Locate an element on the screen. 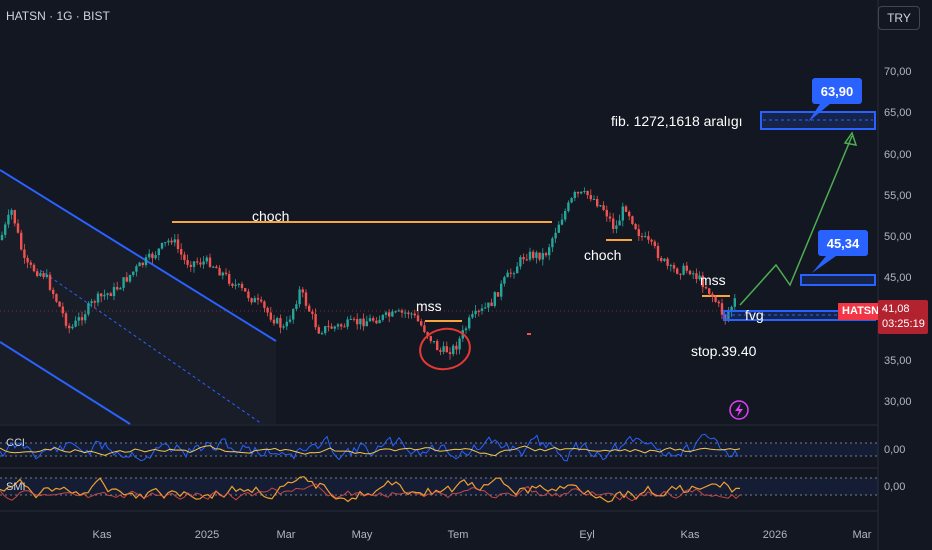  channel-lower-line is located at coordinates (65, 383).